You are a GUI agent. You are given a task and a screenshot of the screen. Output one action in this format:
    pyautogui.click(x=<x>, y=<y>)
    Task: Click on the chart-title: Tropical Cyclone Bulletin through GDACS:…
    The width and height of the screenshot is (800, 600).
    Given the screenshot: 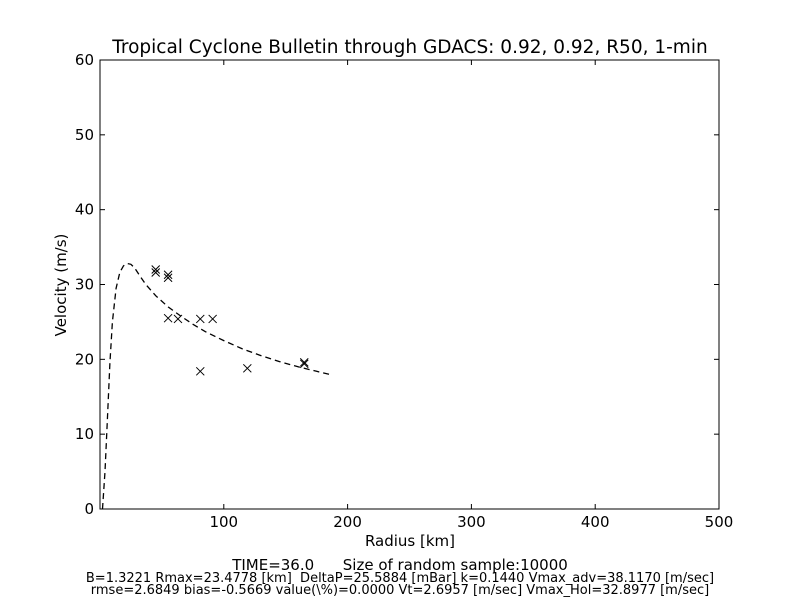 What is the action you would take?
    pyautogui.click(x=409, y=47)
    